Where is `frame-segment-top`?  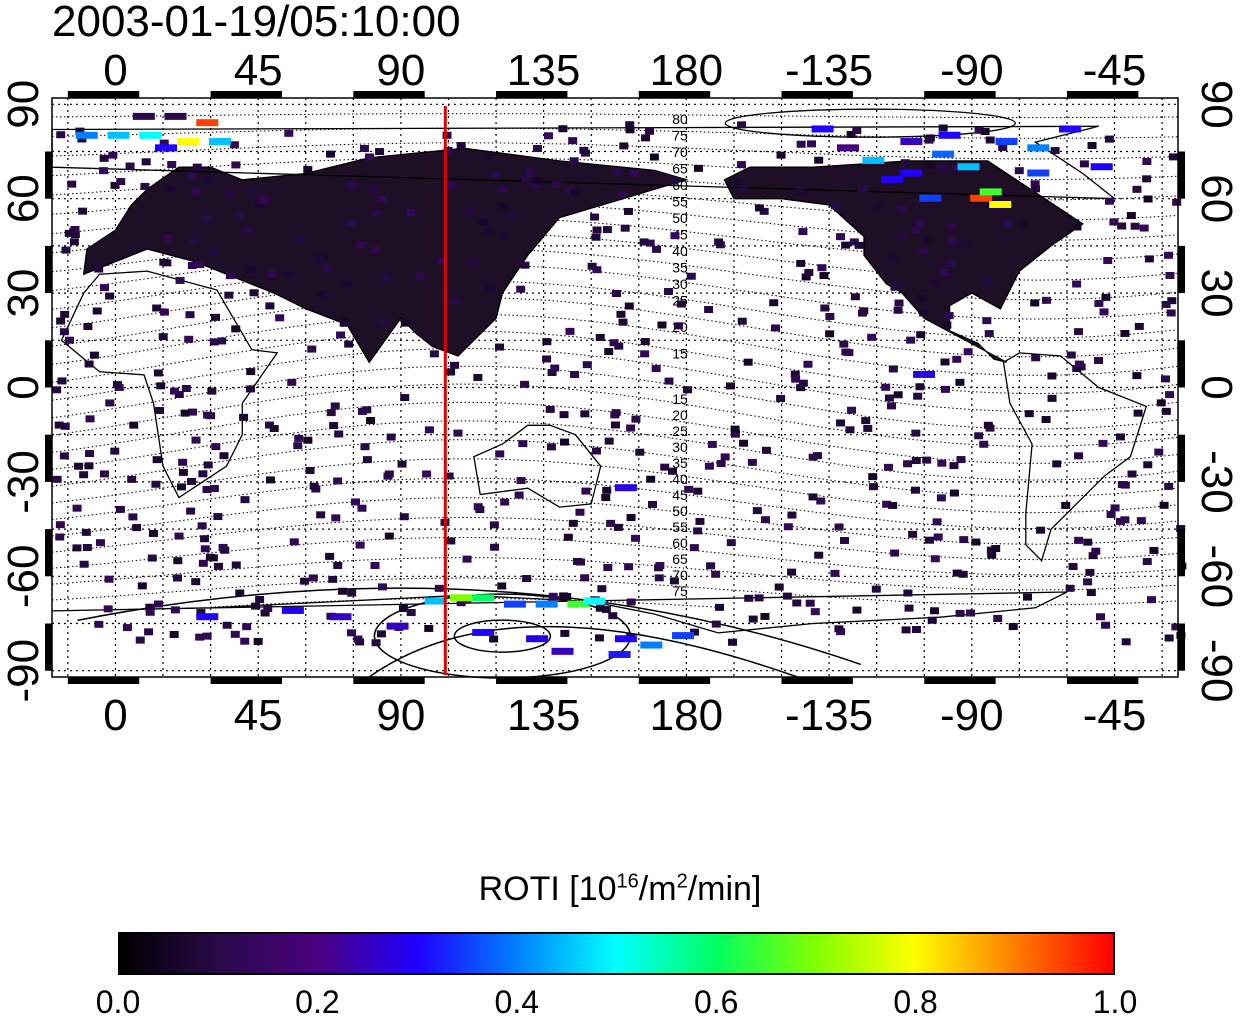 frame-segment-top is located at coordinates (960, 94).